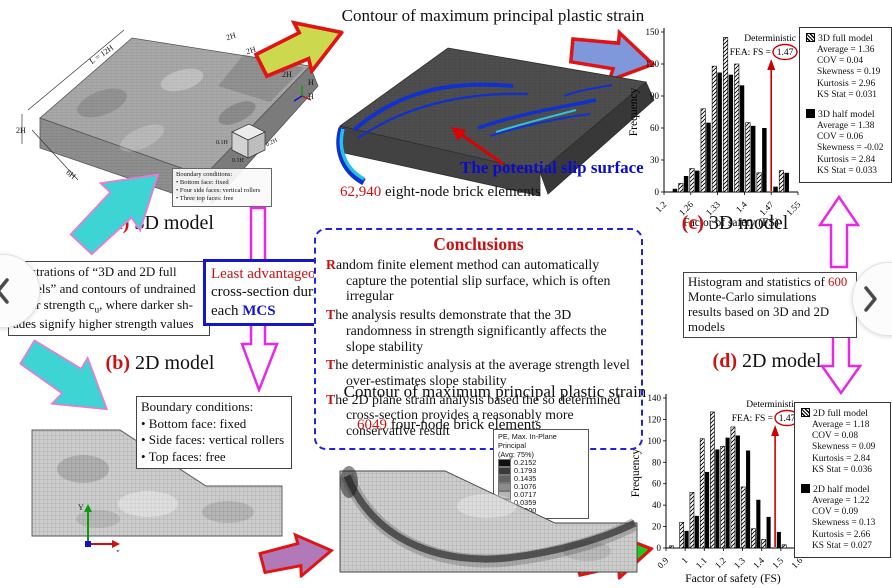  I want to click on purple-arrow-icon, so click(296, 556).